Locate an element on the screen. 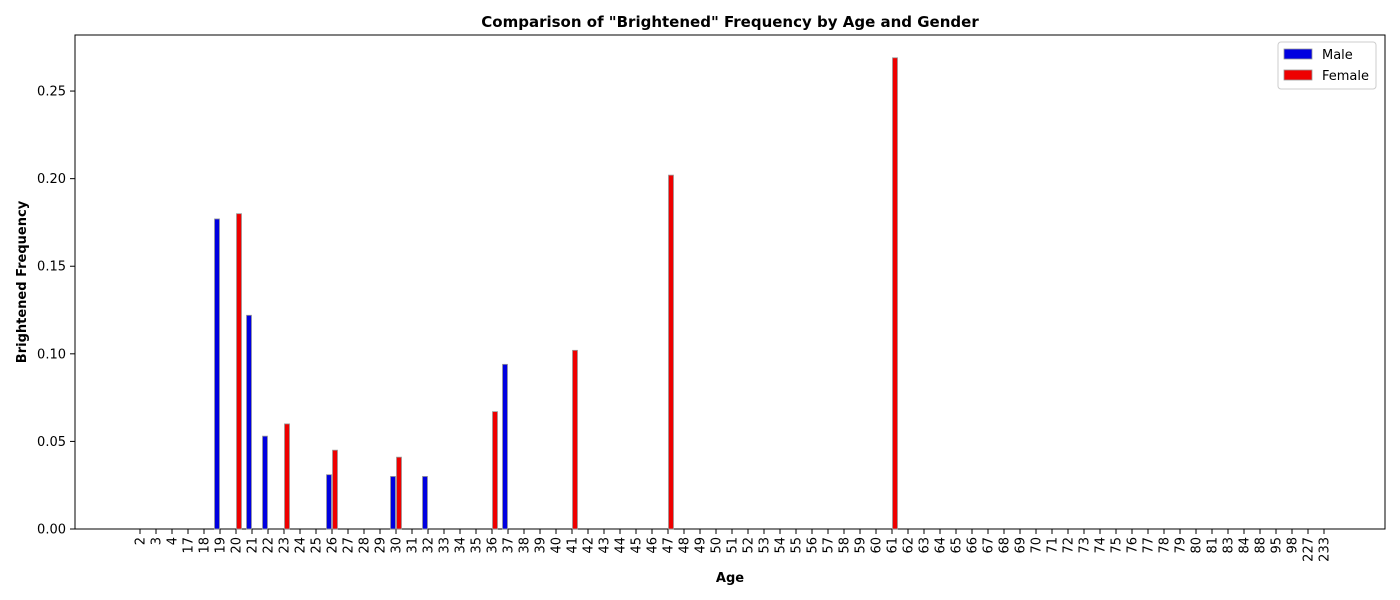  x-tick-label: 45 is located at coordinates (637, 545).